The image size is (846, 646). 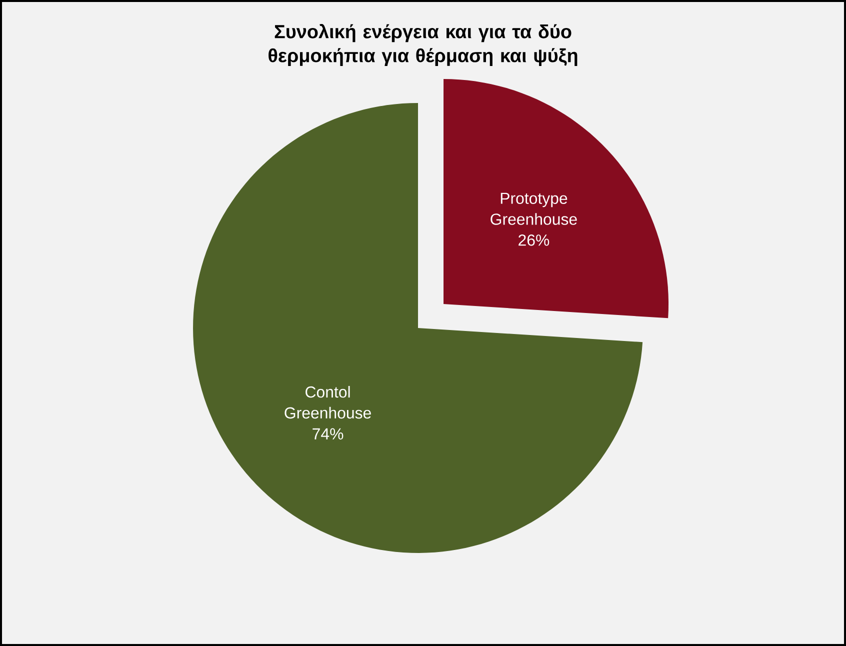 What do you see at coordinates (327, 402) in the screenshot?
I see `slice-label: Contol Greenhouse` at bounding box center [327, 402].